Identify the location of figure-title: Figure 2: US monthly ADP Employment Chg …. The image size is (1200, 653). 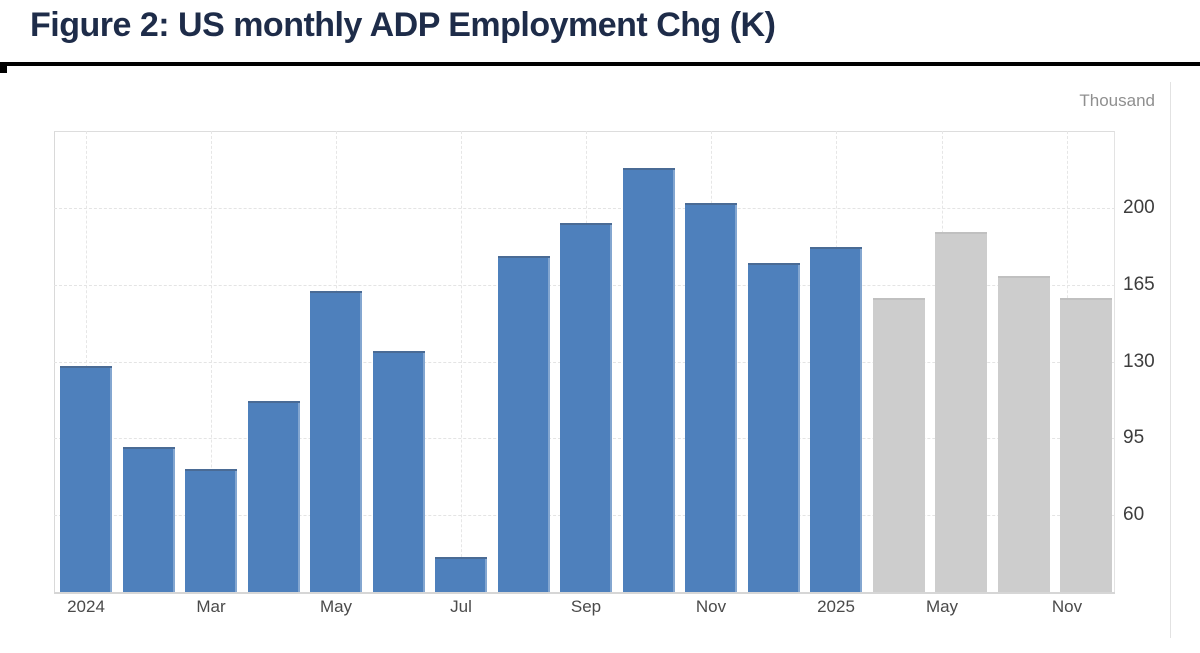
(403, 25).